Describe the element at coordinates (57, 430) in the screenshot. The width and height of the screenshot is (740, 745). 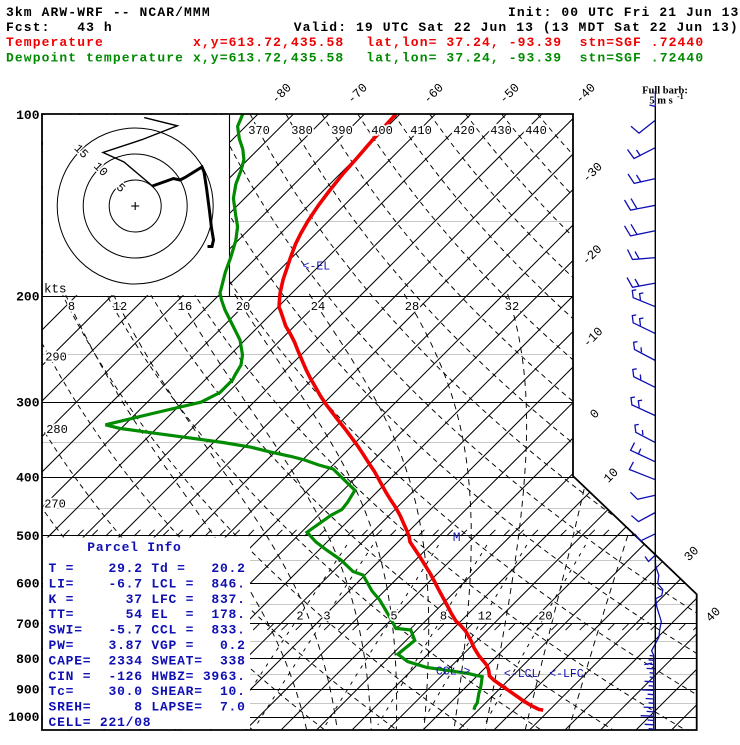
I see `svg-text: 280` at that location.